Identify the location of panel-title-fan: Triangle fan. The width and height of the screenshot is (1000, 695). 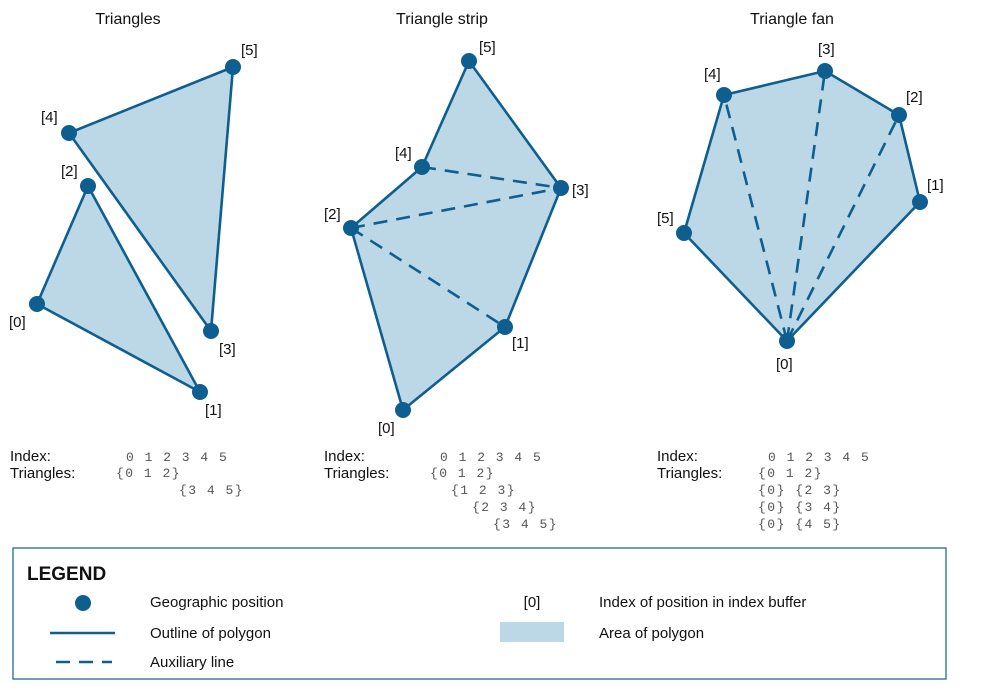
(792, 19).